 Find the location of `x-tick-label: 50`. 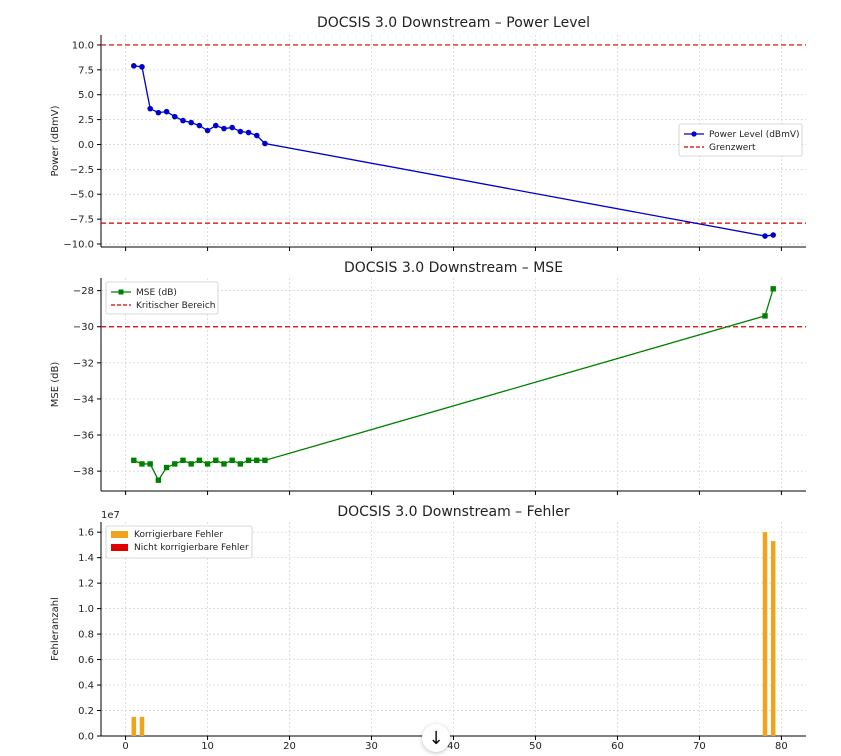

x-tick-label: 50 is located at coordinates (535, 746).